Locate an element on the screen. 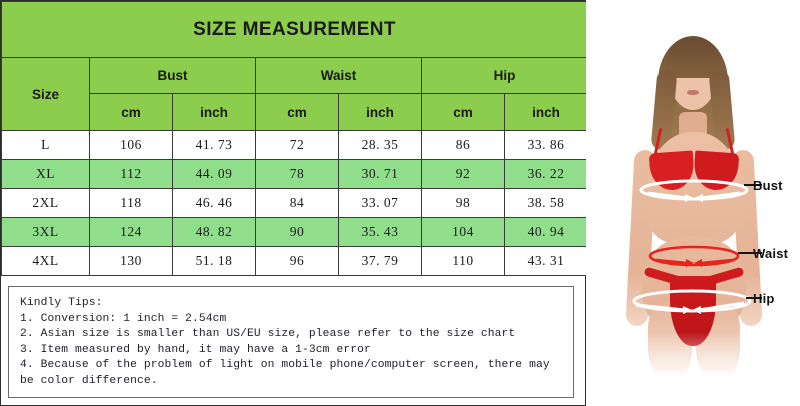 The image size is (800, 406). cell-waist-inch: 28. 35 is located at coordinates (380, 145).